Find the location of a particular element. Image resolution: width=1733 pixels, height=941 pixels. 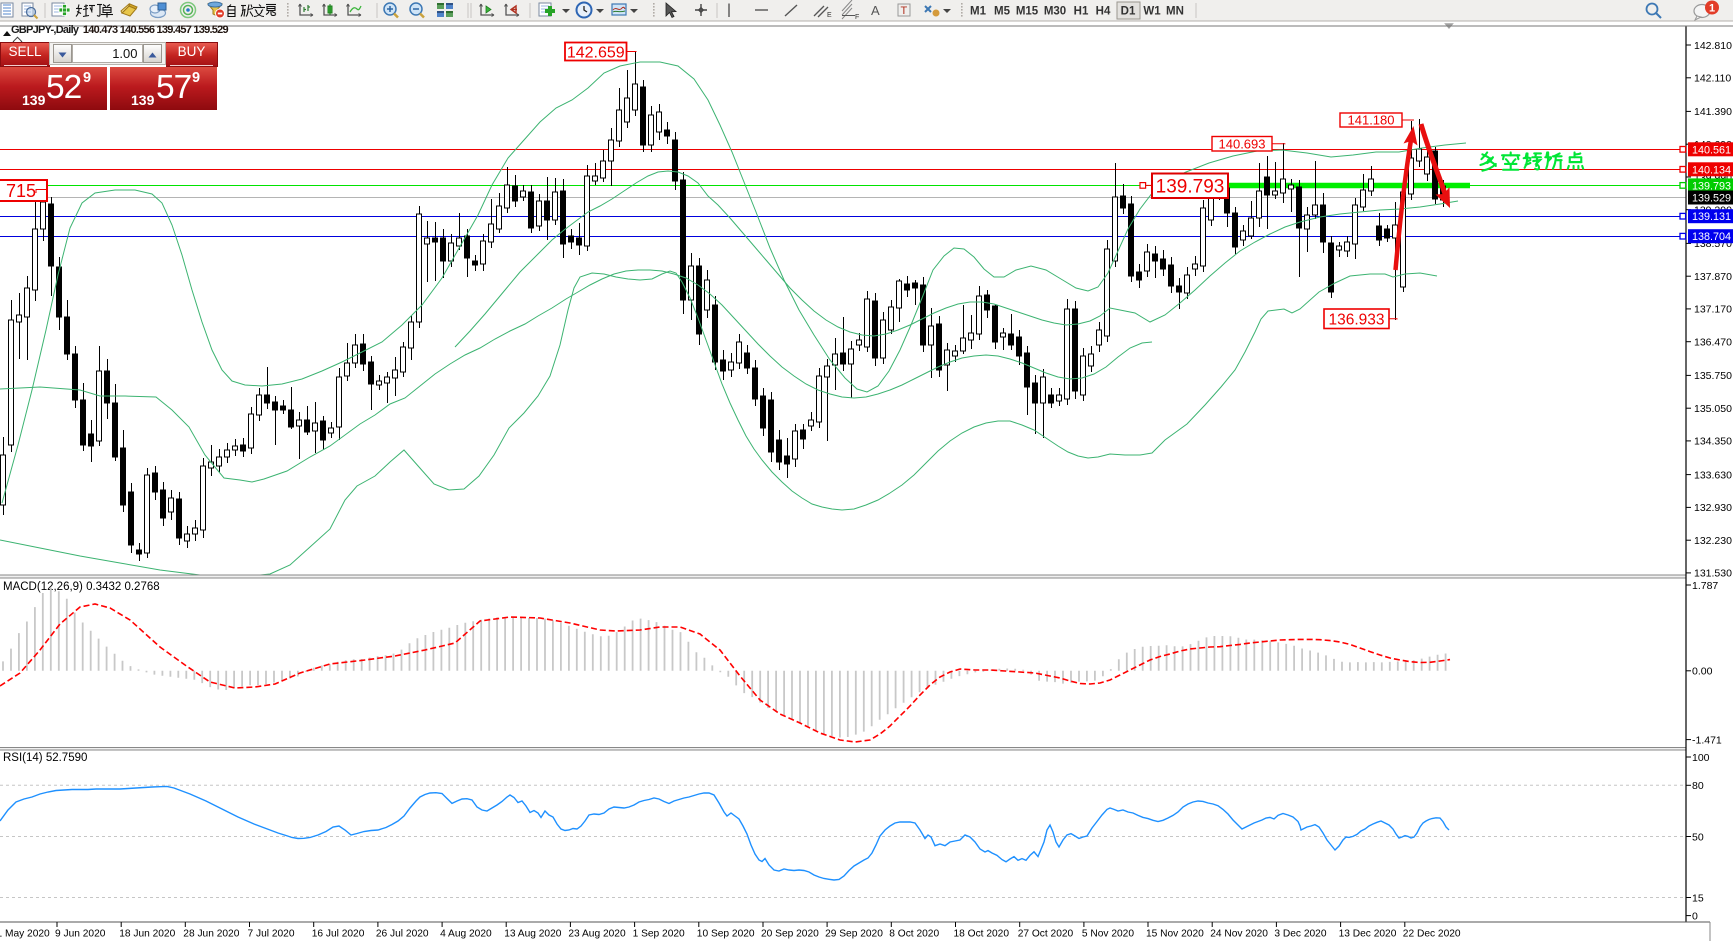

svg-text: H1 is located at coordinates (1081, 12).